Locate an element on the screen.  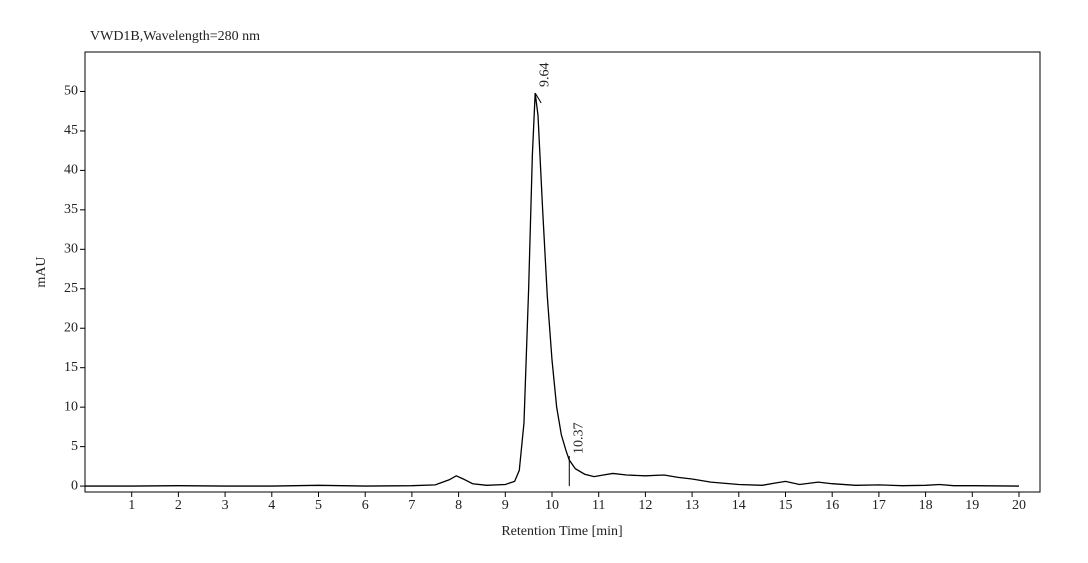
x-tick-label: 12 is located at coordinates (645, 505).